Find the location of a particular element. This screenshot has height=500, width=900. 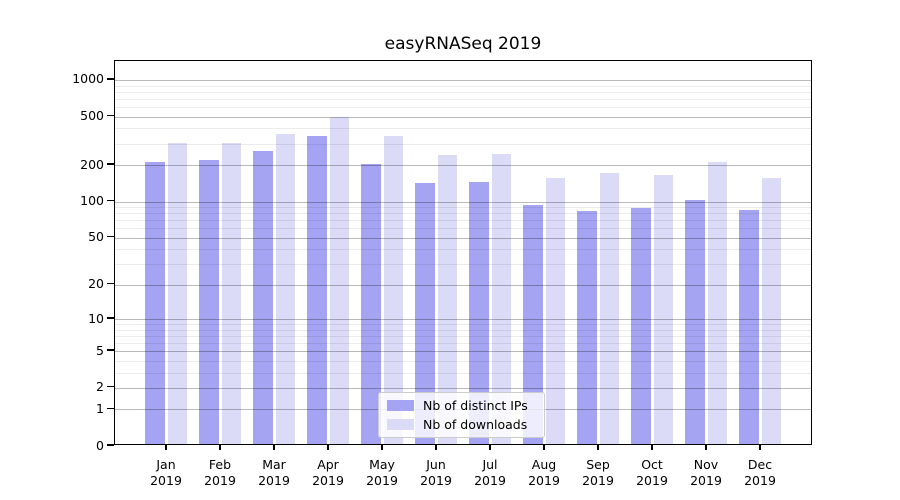

x-tick-month: Jul is located at coordinates (490, 464).